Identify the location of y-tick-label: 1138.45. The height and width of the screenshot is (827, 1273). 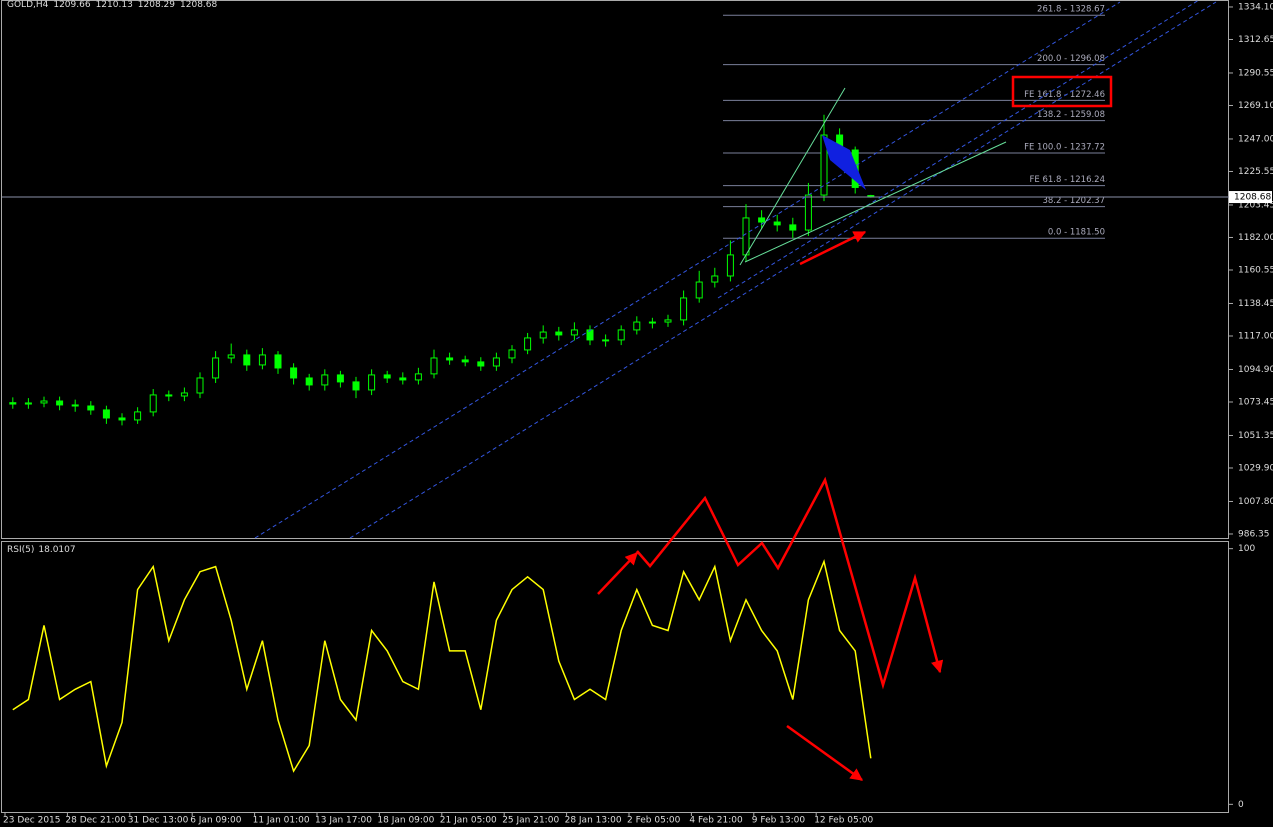
(1255, 304).